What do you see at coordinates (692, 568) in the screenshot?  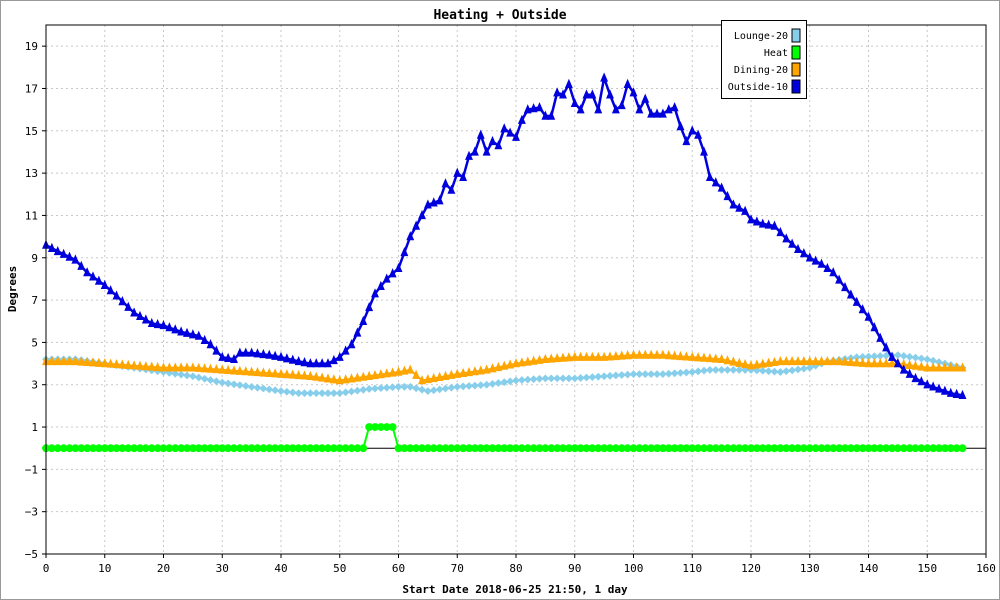 I see `x-tick-label: 110` at bounding box center [692, 568].